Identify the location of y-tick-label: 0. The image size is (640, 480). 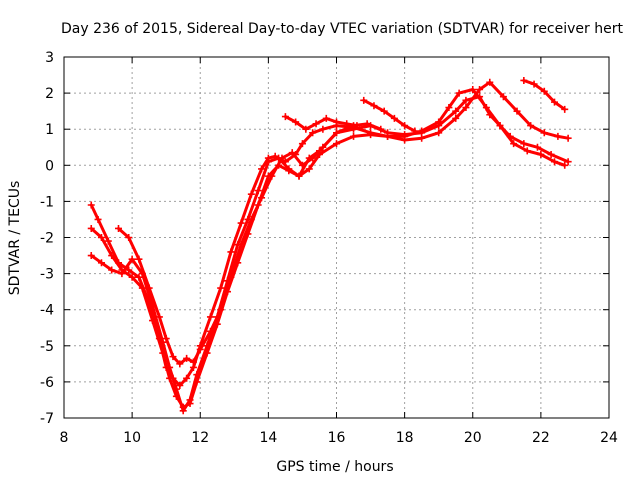
(49, 166).